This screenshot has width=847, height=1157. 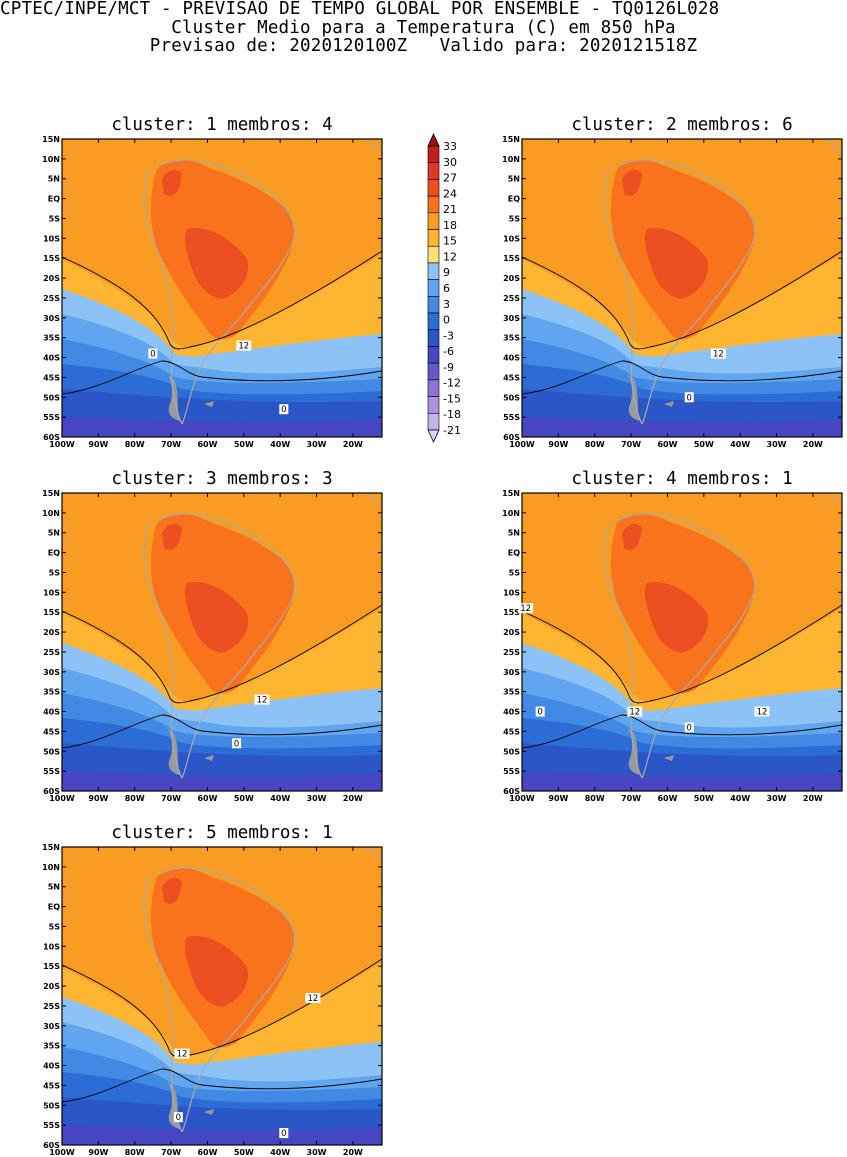 What do you see at coordinates (446, 288) in the screenshot?
I see `colorbar-label: 6` at bounding box center [446, 288].